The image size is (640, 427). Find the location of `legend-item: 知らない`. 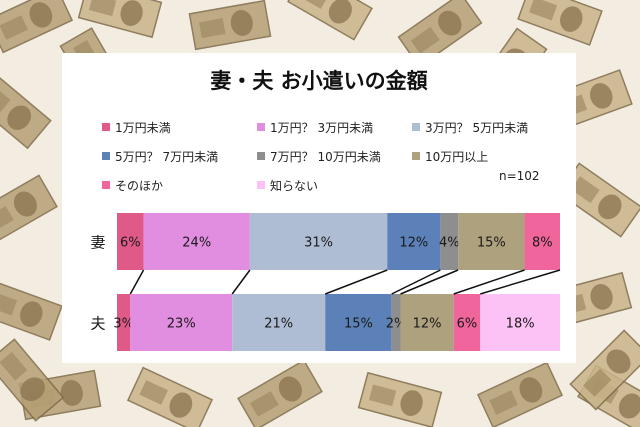

legend-item: 知らない is located at coordinates (287, 185).